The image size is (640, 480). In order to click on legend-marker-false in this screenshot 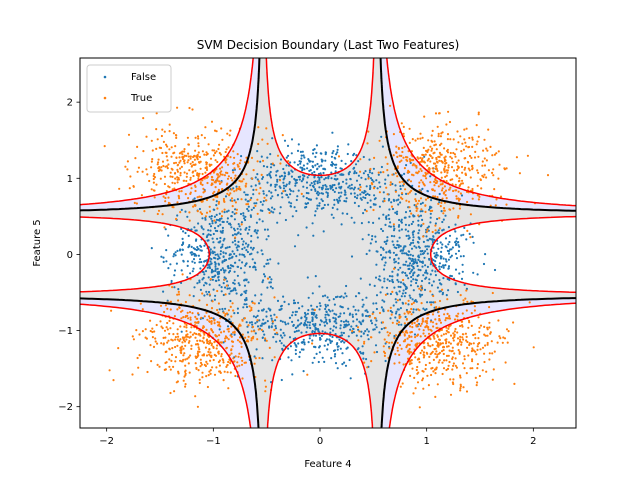, I will do `click(105, 77)`.